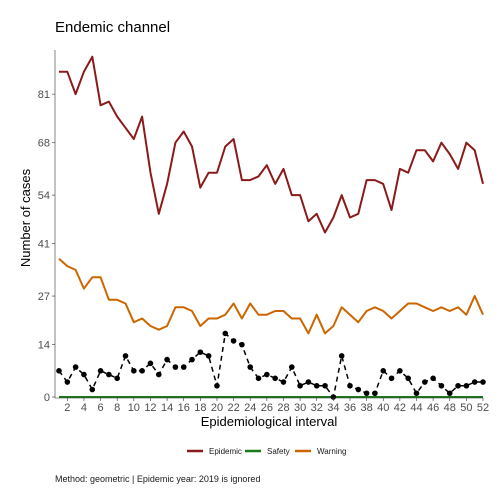 The height and width of the screenshot is (504, 504). What do you see at coordinates (233, 408) in the screenshot?
I see `x-tick-label: 22` at bounding box center [233, 408].